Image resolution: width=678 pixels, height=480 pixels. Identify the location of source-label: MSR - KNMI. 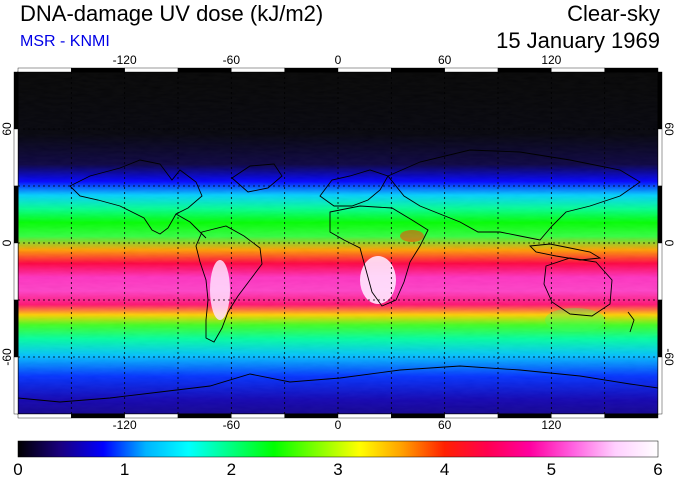
(65, 41).